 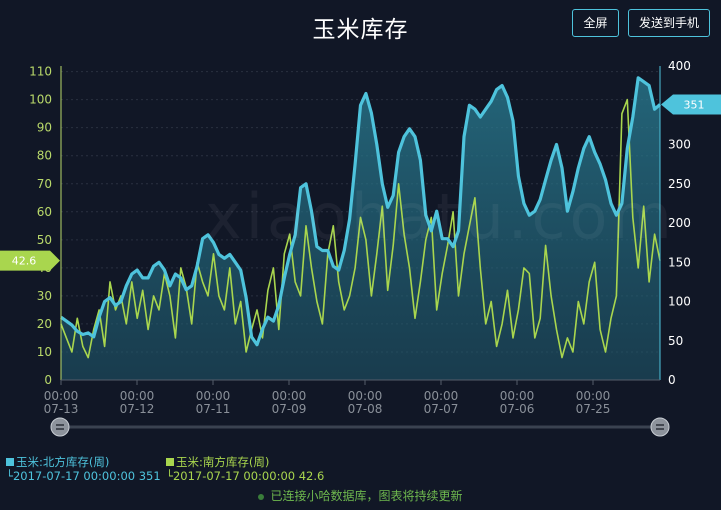 What do you see at coordinates (44, 296) in the screenshot?
I see `y-left-tick-label: 30` at bounding box center [44, 296].